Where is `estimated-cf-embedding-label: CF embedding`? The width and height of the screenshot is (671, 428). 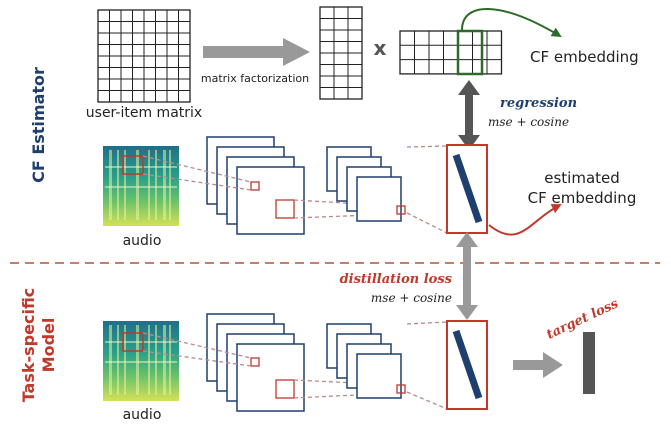 estimated-cf-embedding-label: CF embedding is located at coordinates (582, 198).